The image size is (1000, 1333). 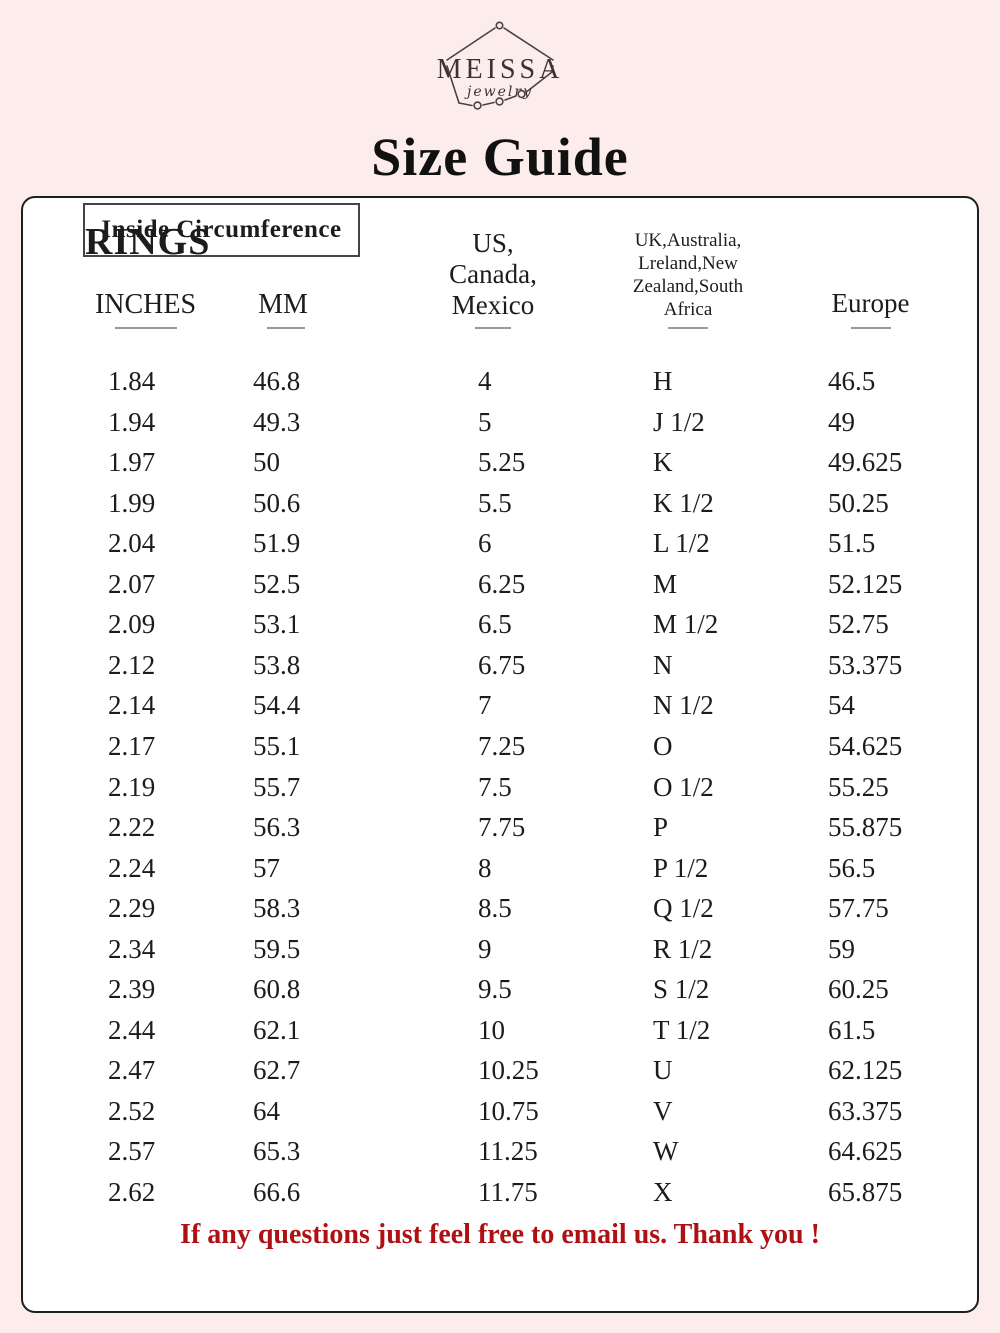 I want to click on size-cell-inches: 2.57, so click(x=132, y=1151).